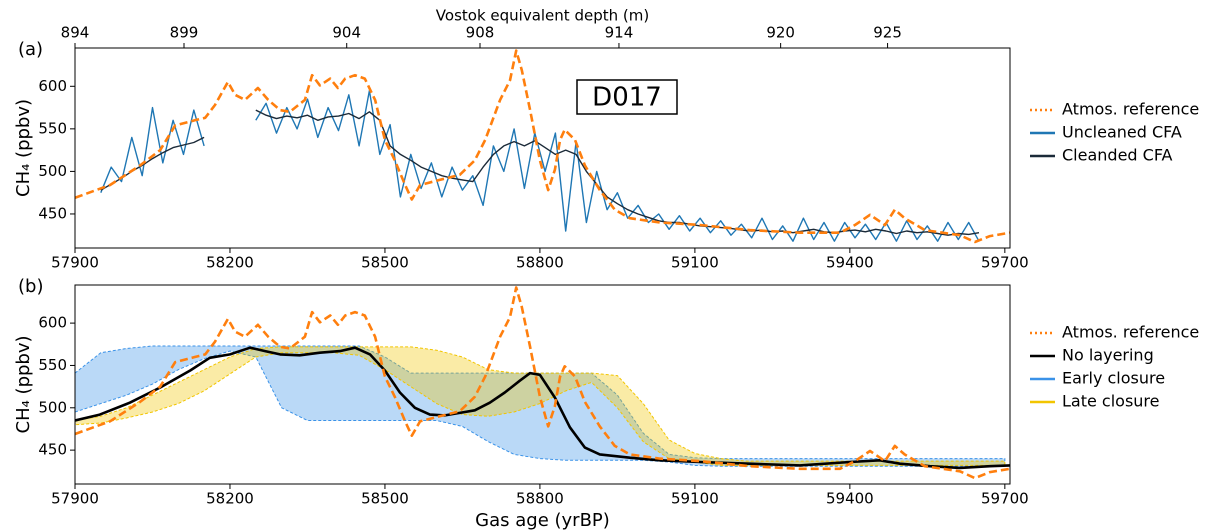 This screenshot has width=1231, height=531. Describe the element at coordinates (780, 33) in the screenshot. I see `x2-tick-label: 920` at that location.